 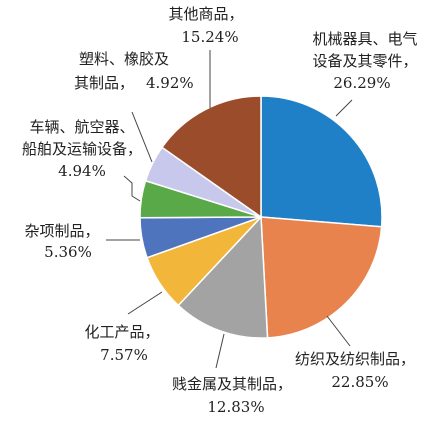 I want to click on value-label: 15.24%, so click(x=209, y=37).